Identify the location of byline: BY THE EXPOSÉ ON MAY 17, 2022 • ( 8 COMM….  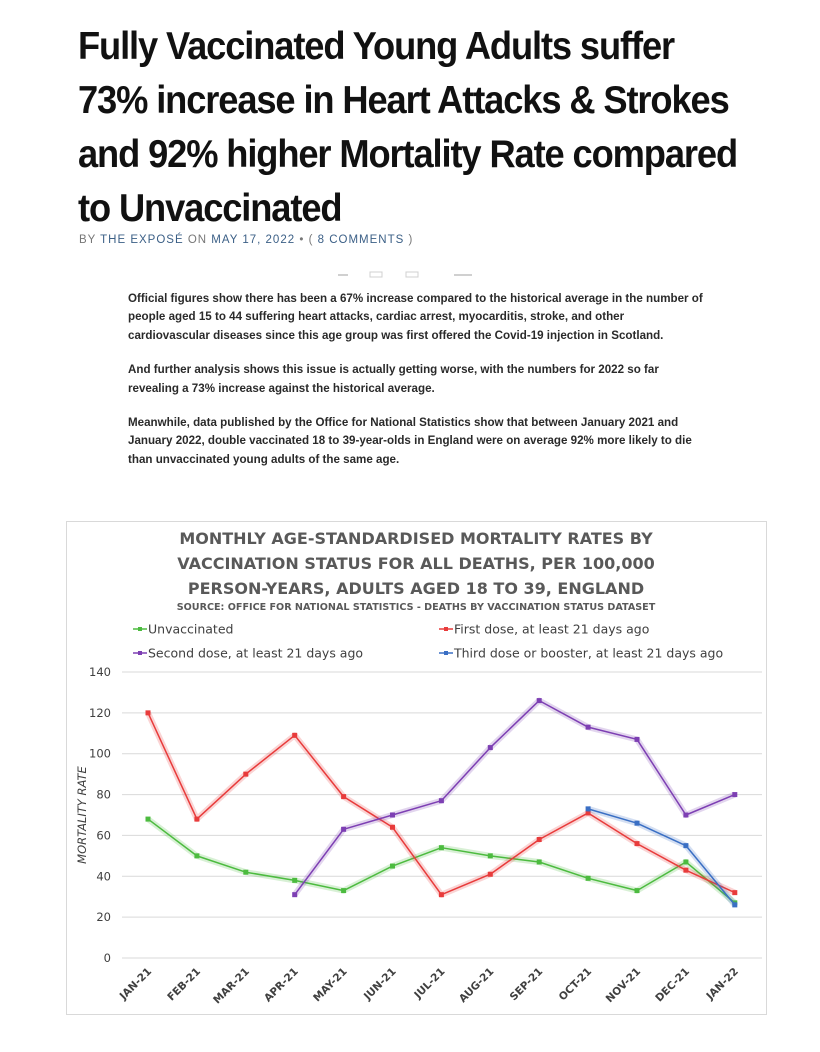
(246, 240).